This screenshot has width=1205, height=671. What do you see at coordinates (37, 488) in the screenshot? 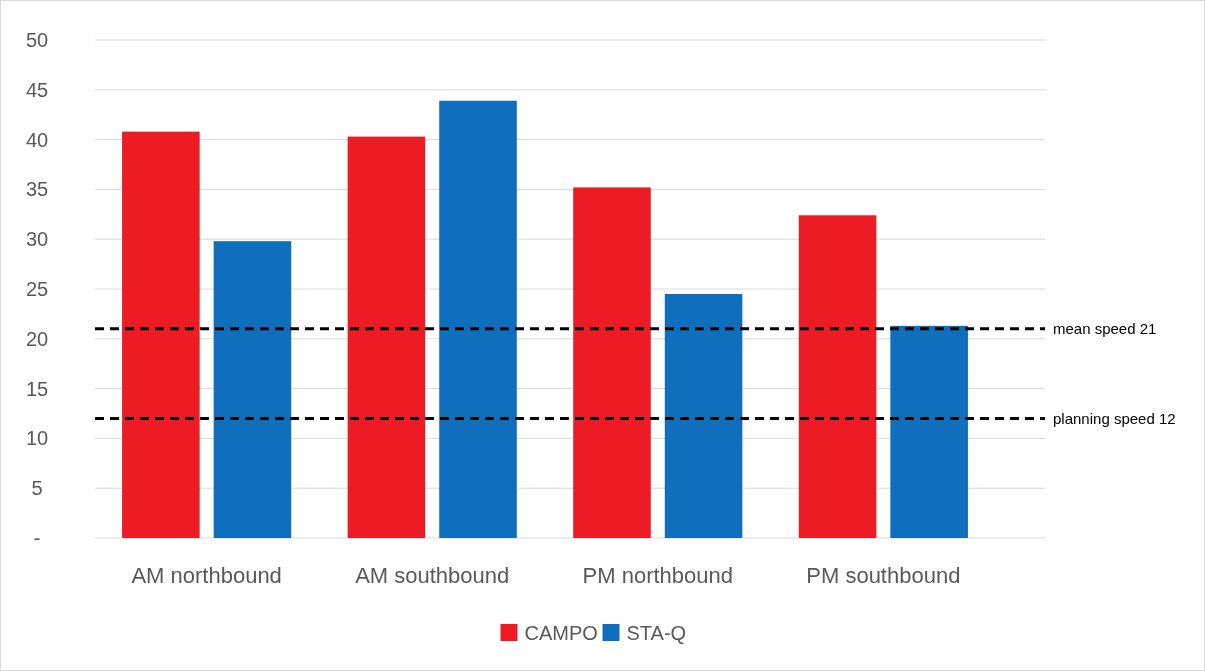
I see `y-tick-label: 5` at bounding box center [37, 488].